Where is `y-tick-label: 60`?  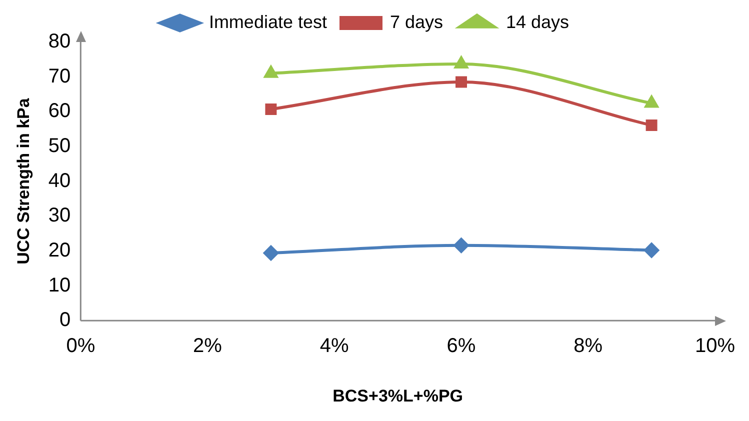 y-tick-label: 60 is located at coordinates (59, 111).